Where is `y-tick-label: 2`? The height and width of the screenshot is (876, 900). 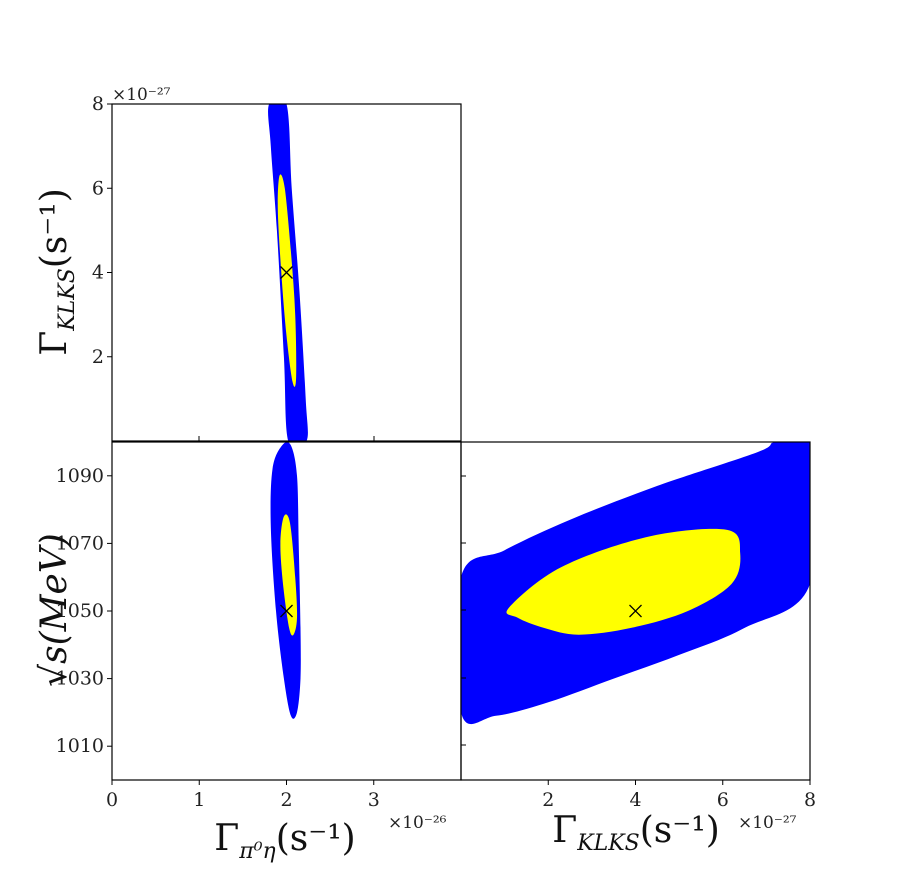 y-tick-label: 2 is located at coordinates (98, 357).